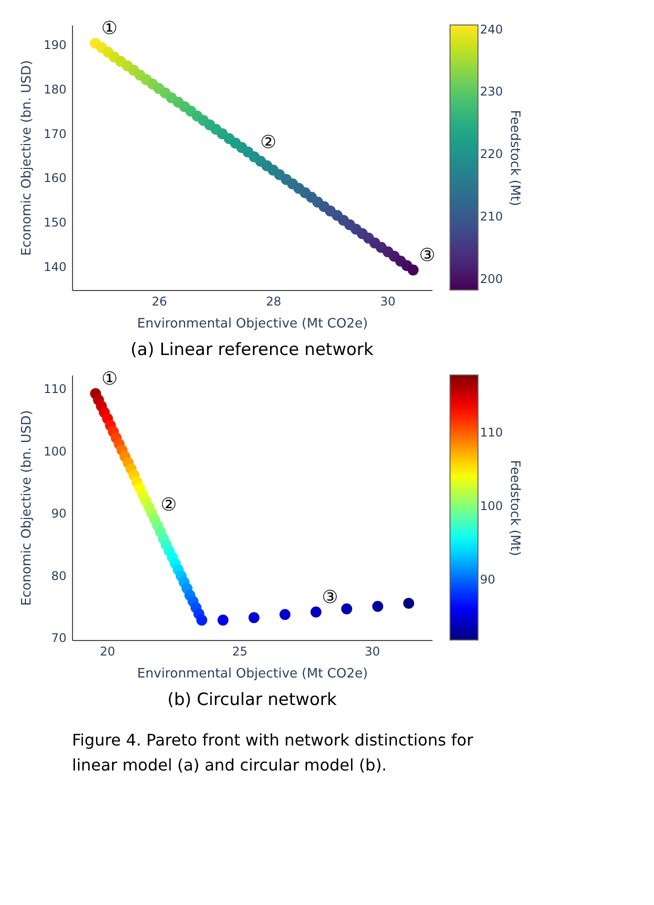  What do you see at coordinates (252, 350) in the screenshot?
I see `text: (a) Linear reference network` at bounding box center [252, 350].